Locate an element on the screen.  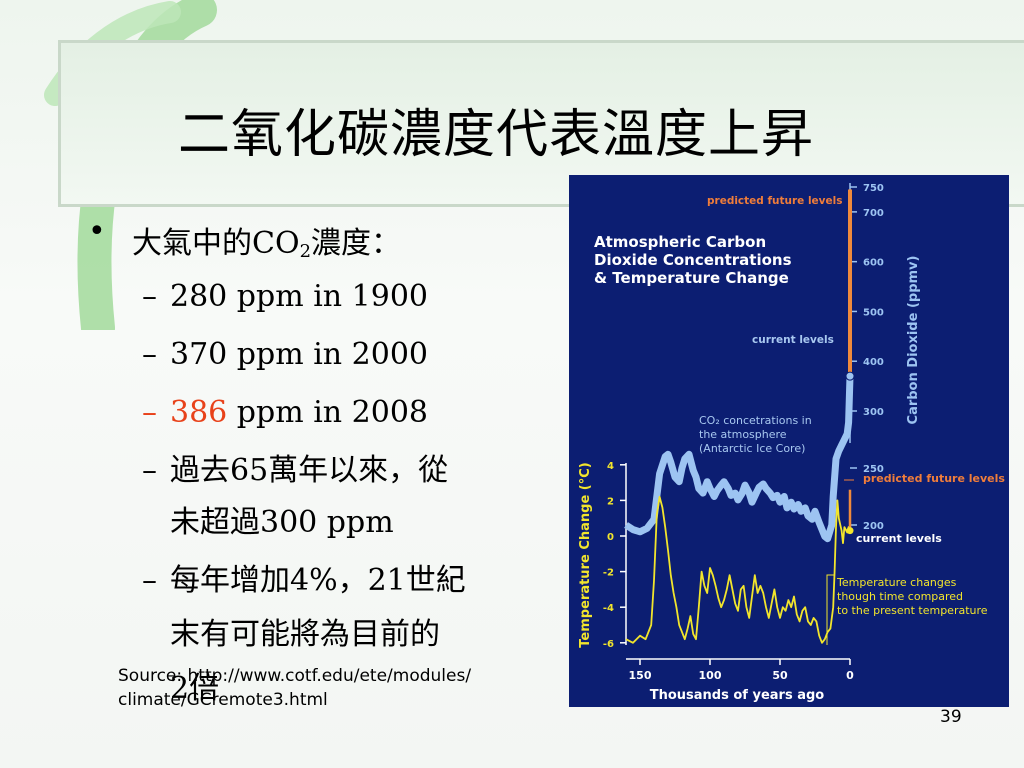
co2-current-label: current levels is located at coordinates (793, 340).